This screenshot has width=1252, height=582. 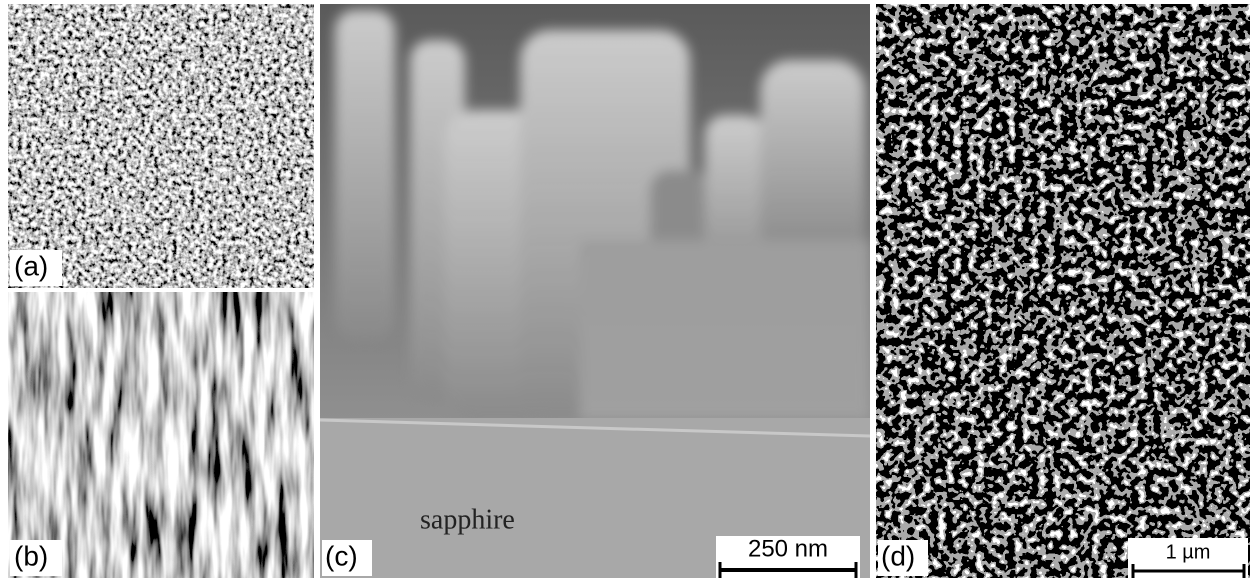 I want to click on image-b, so click(x=161, y=435).